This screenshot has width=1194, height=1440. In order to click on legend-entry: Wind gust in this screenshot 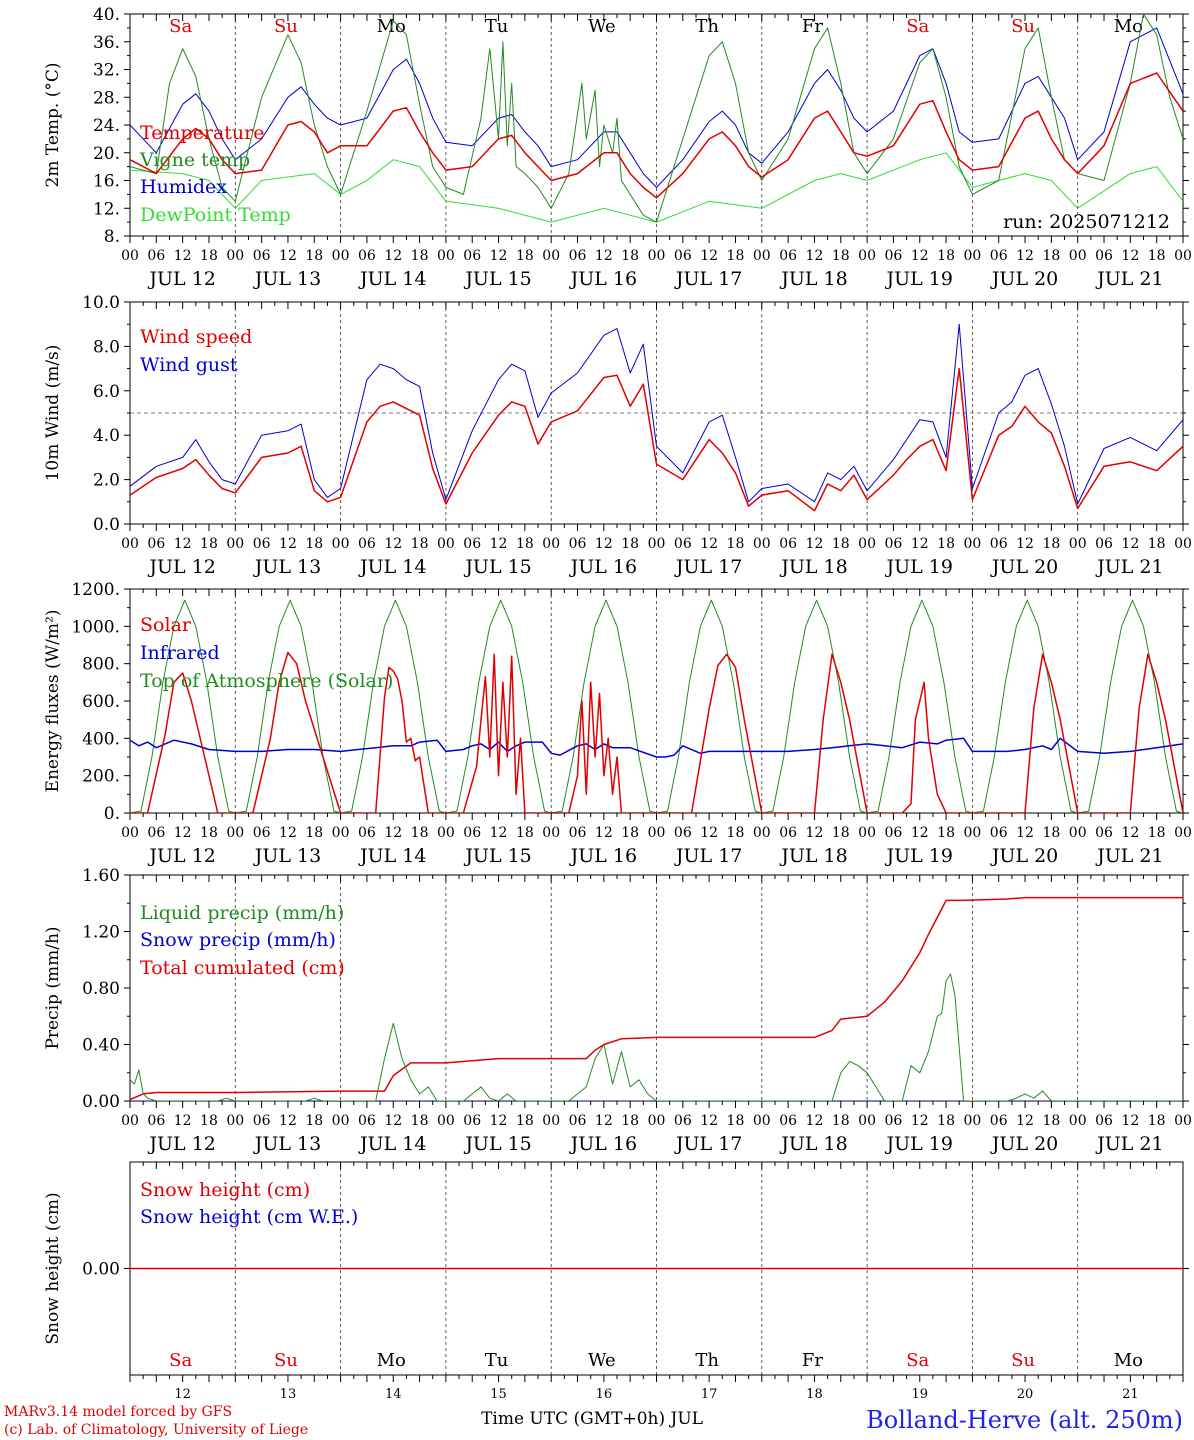, I will do `click(189, 365)`.